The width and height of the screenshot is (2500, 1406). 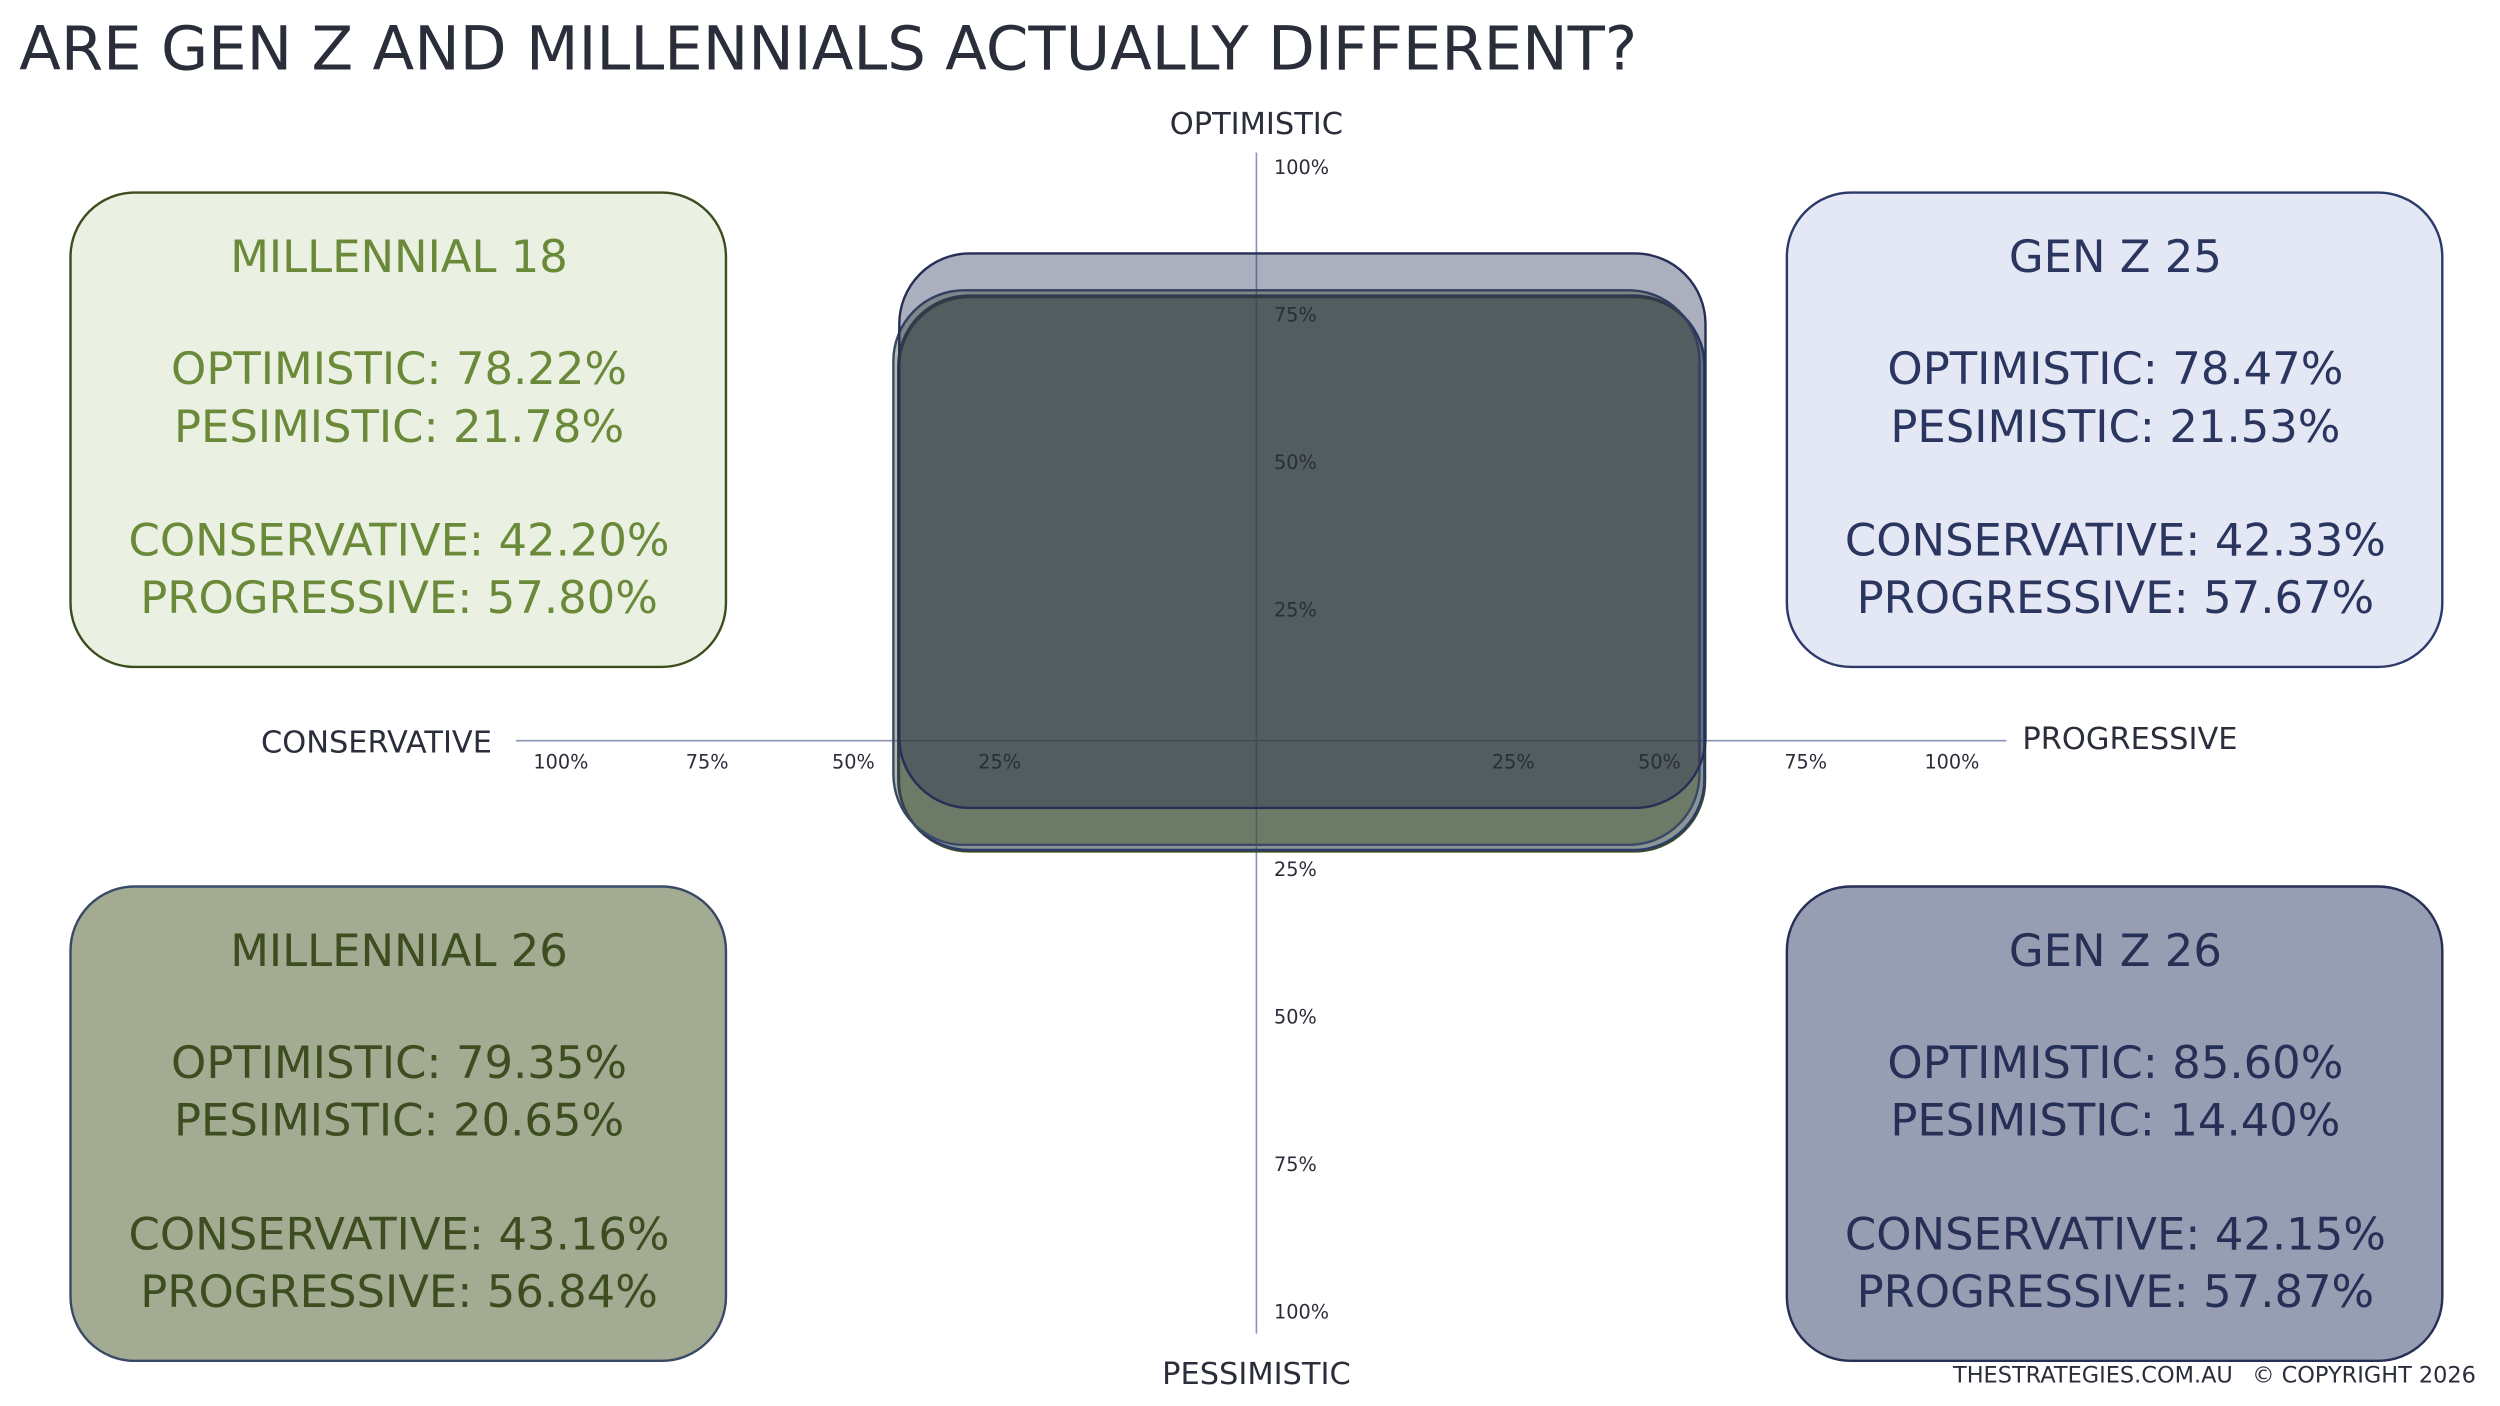 What do you see at coordinates (2300, 1233) in the screenshot?
I see `metric-value: 42.15%` at bounding box center [2300, 1233].